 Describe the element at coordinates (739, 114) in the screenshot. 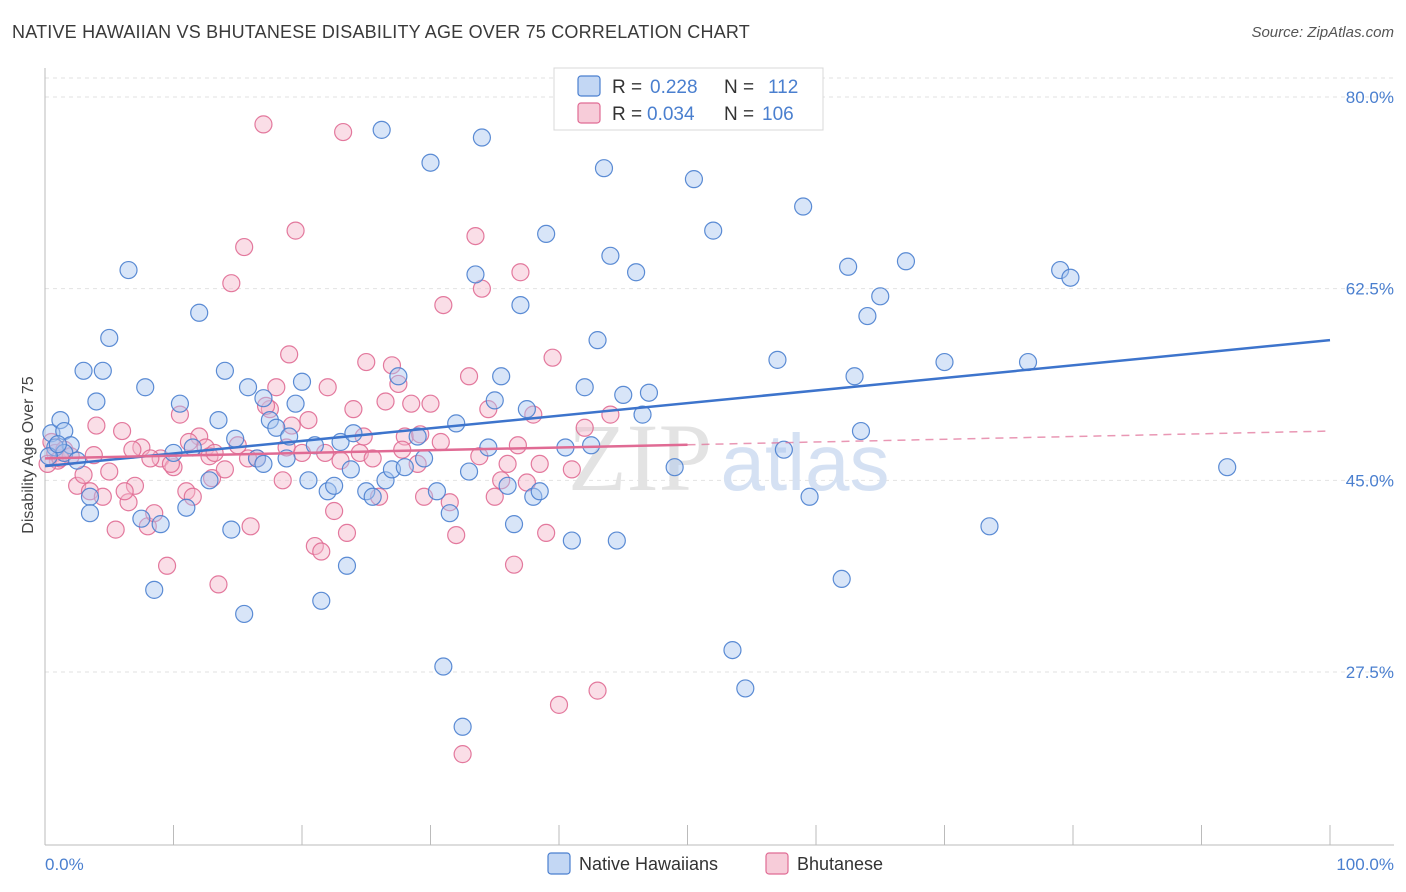

I see `legend-n-label-2: N =` at that location.